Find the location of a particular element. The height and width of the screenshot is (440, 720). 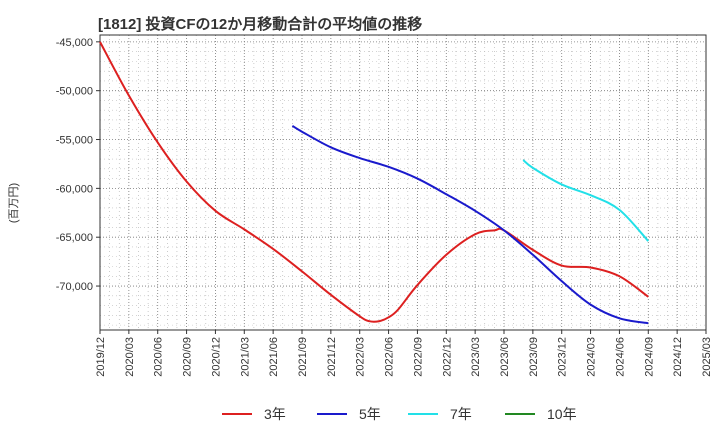

x-tick-label: 2020/09 is located at coordinates (188, 357).